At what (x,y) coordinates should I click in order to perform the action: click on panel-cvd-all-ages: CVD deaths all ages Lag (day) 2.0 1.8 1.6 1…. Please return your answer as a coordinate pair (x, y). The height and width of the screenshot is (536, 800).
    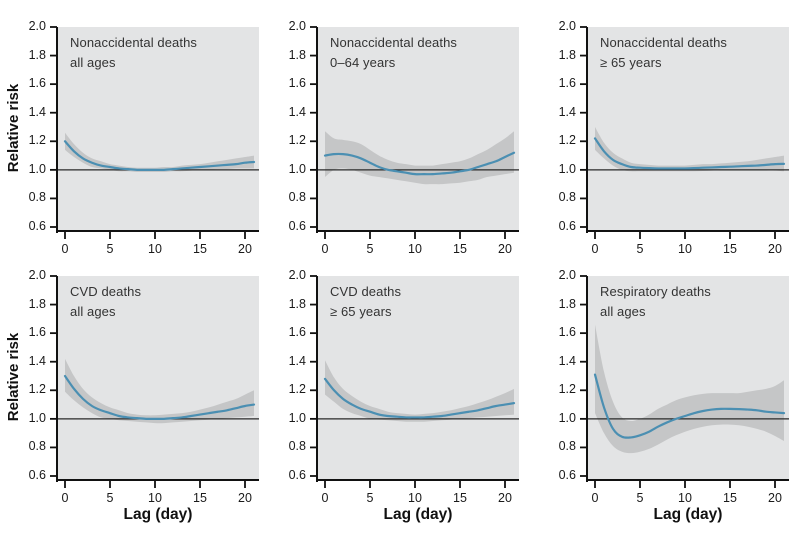
    Looking at the image, I should click on (144, 395).